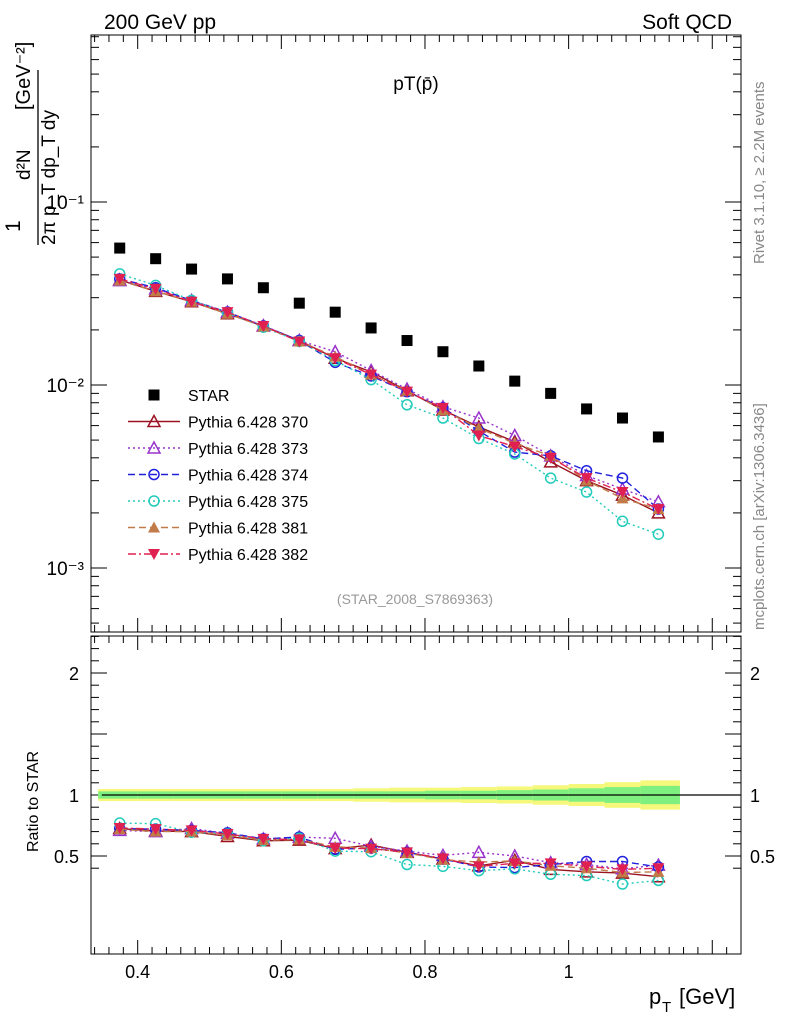 The image size is (786, 1029). Describe the element at coordinates (74, 674) in the screenshot. I see `ratio-y-tick-label-left: 2` at that location.